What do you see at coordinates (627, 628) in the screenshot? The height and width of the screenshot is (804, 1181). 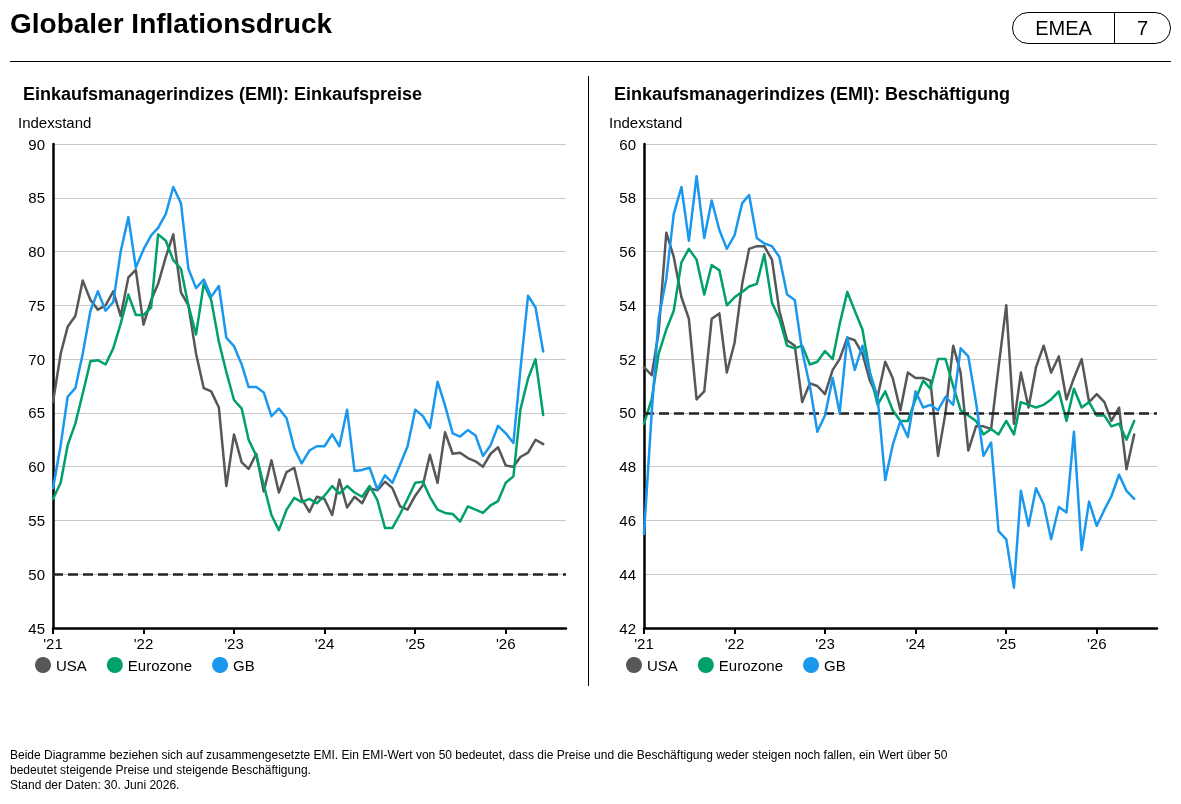 I see `y-tick-label: 42` at bounding box center [627, 628].